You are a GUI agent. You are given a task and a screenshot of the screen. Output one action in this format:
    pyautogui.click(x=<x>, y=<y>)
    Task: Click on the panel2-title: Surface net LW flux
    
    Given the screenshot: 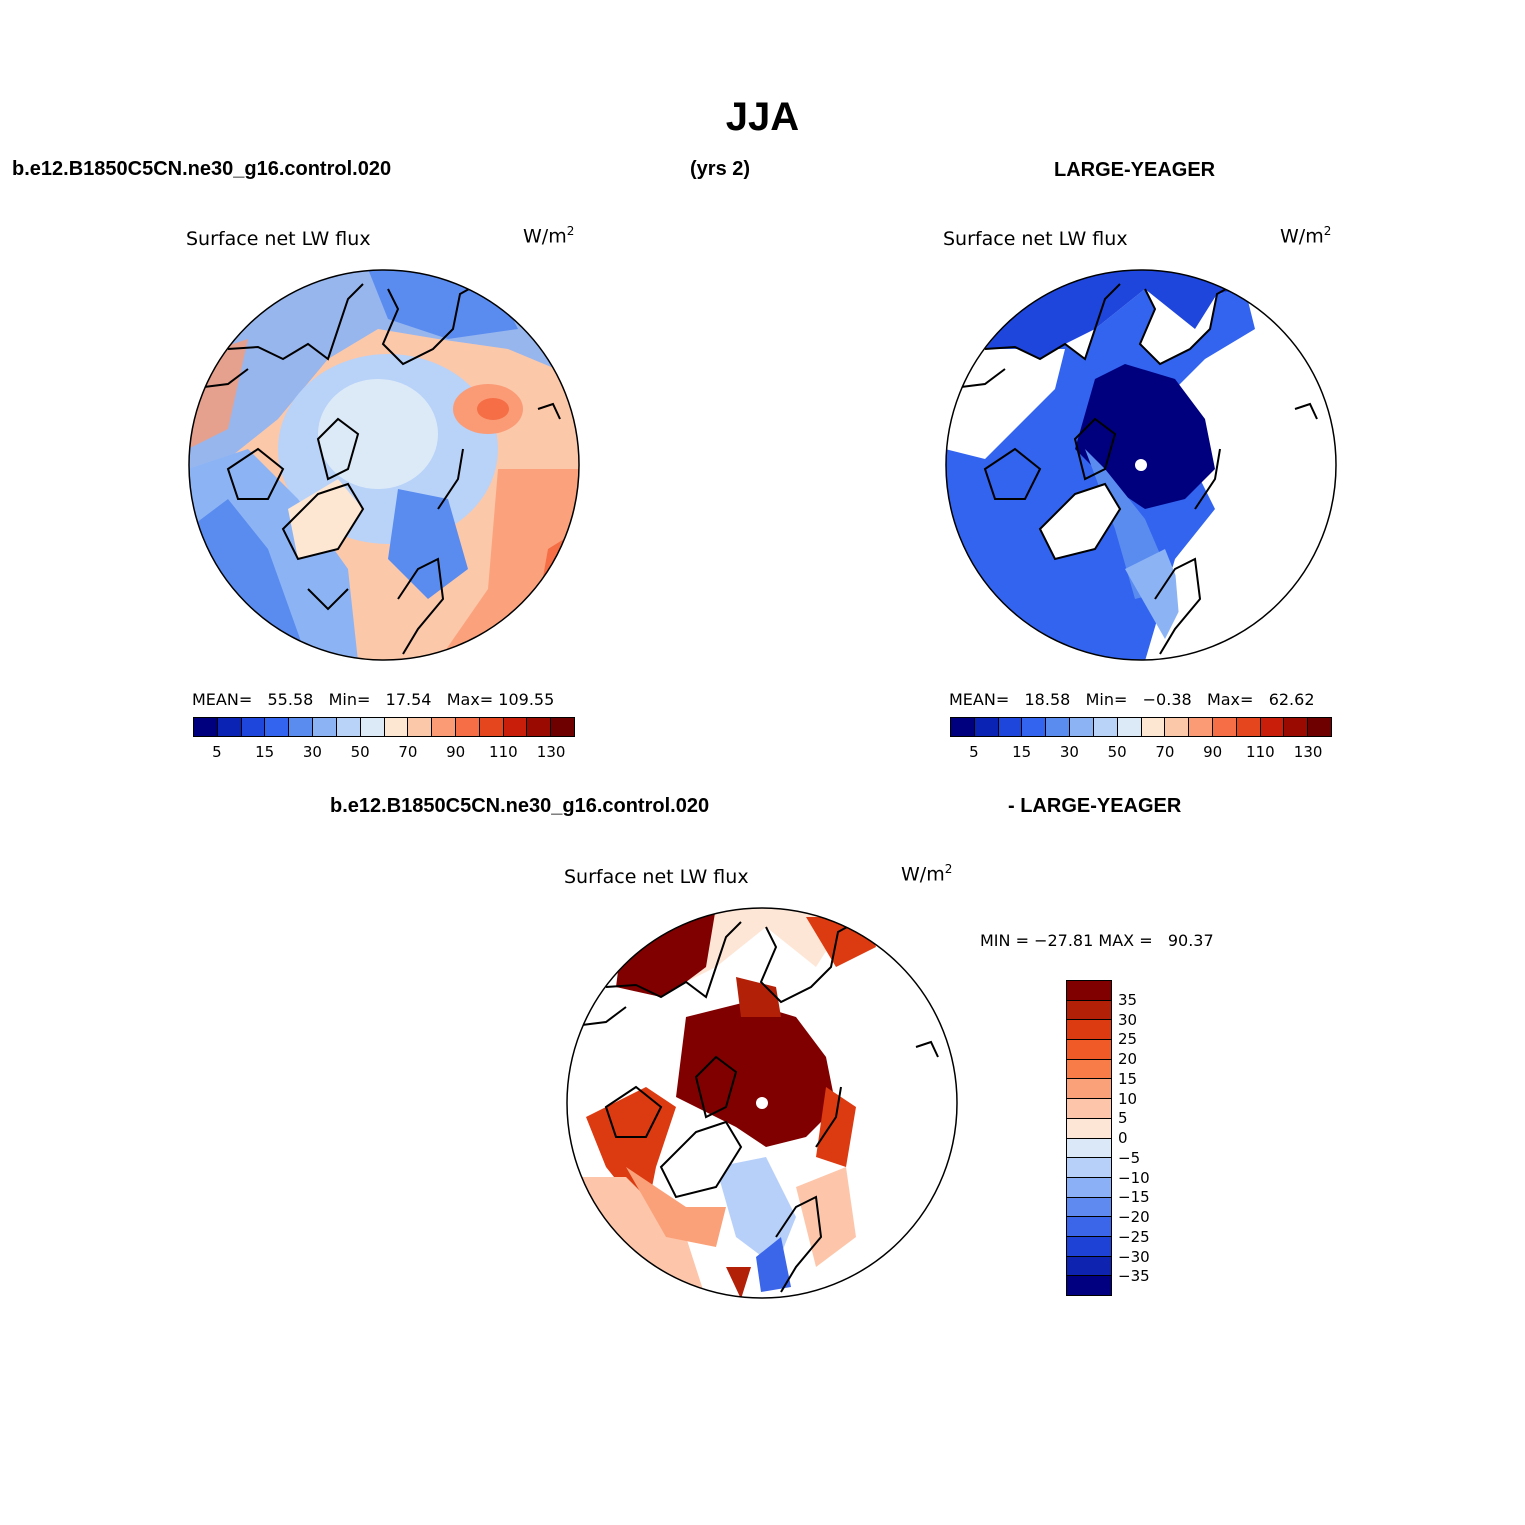 What is the action you would take?
    pyautogui.click(x=1035, y=239)
    